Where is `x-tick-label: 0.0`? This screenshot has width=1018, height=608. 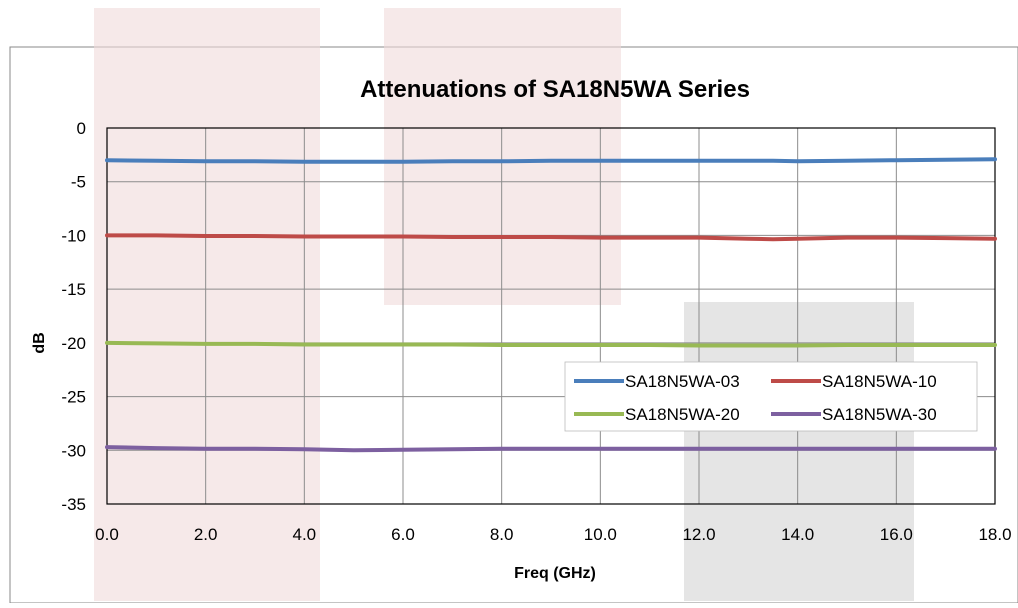 x-tick-label: 0.0 is located at coordinates (107, 534).